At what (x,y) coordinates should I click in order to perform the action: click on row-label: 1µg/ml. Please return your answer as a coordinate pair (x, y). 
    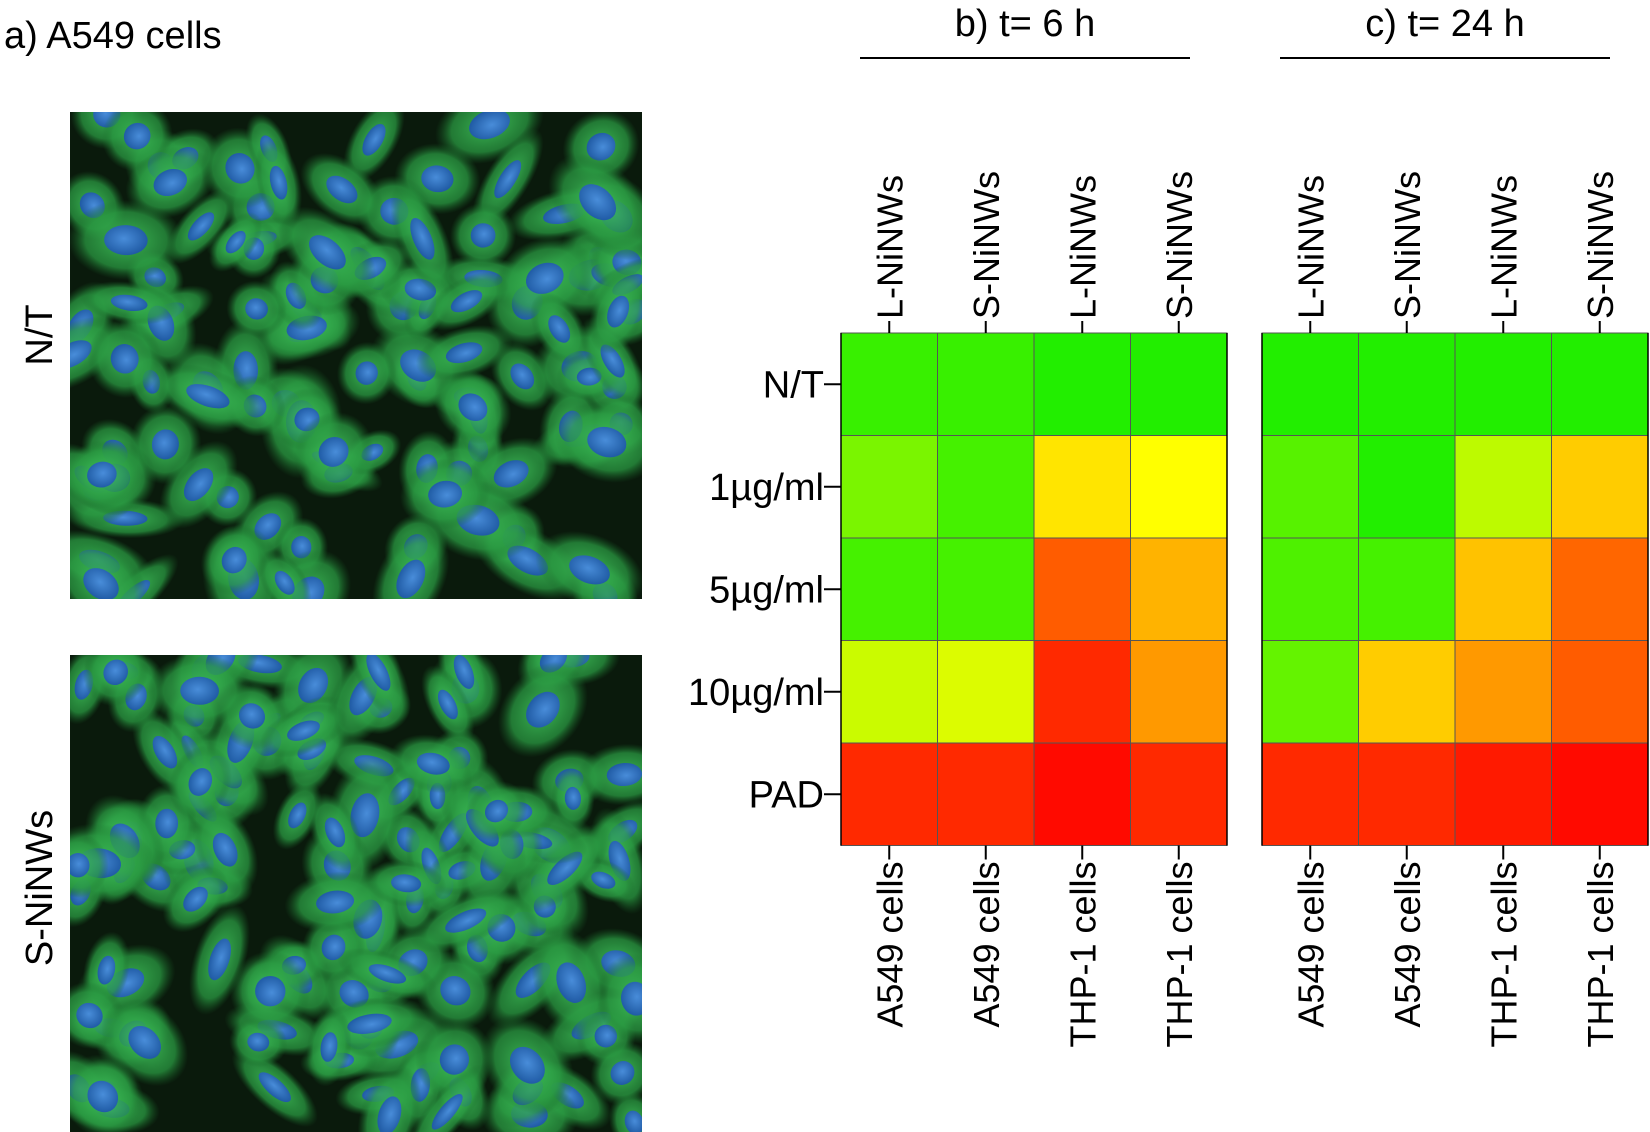
    Looking at the image, I should click on (766, 488).